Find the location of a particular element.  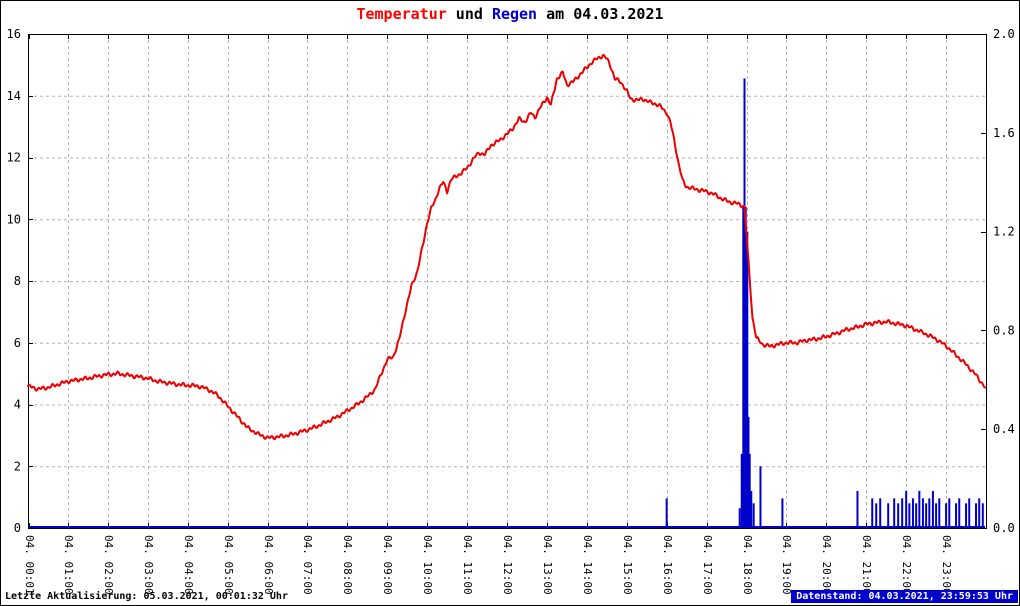

y-left-tick-label: 12 is located at coordinates (14, 158).